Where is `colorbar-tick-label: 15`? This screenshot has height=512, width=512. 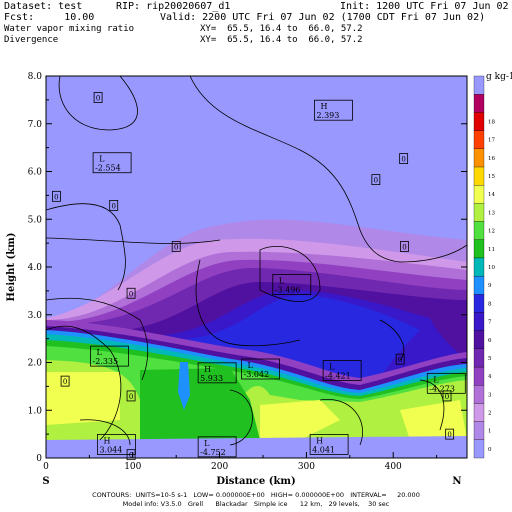
colorbar-tick-label: 15 is located at coordinates (491, 177).